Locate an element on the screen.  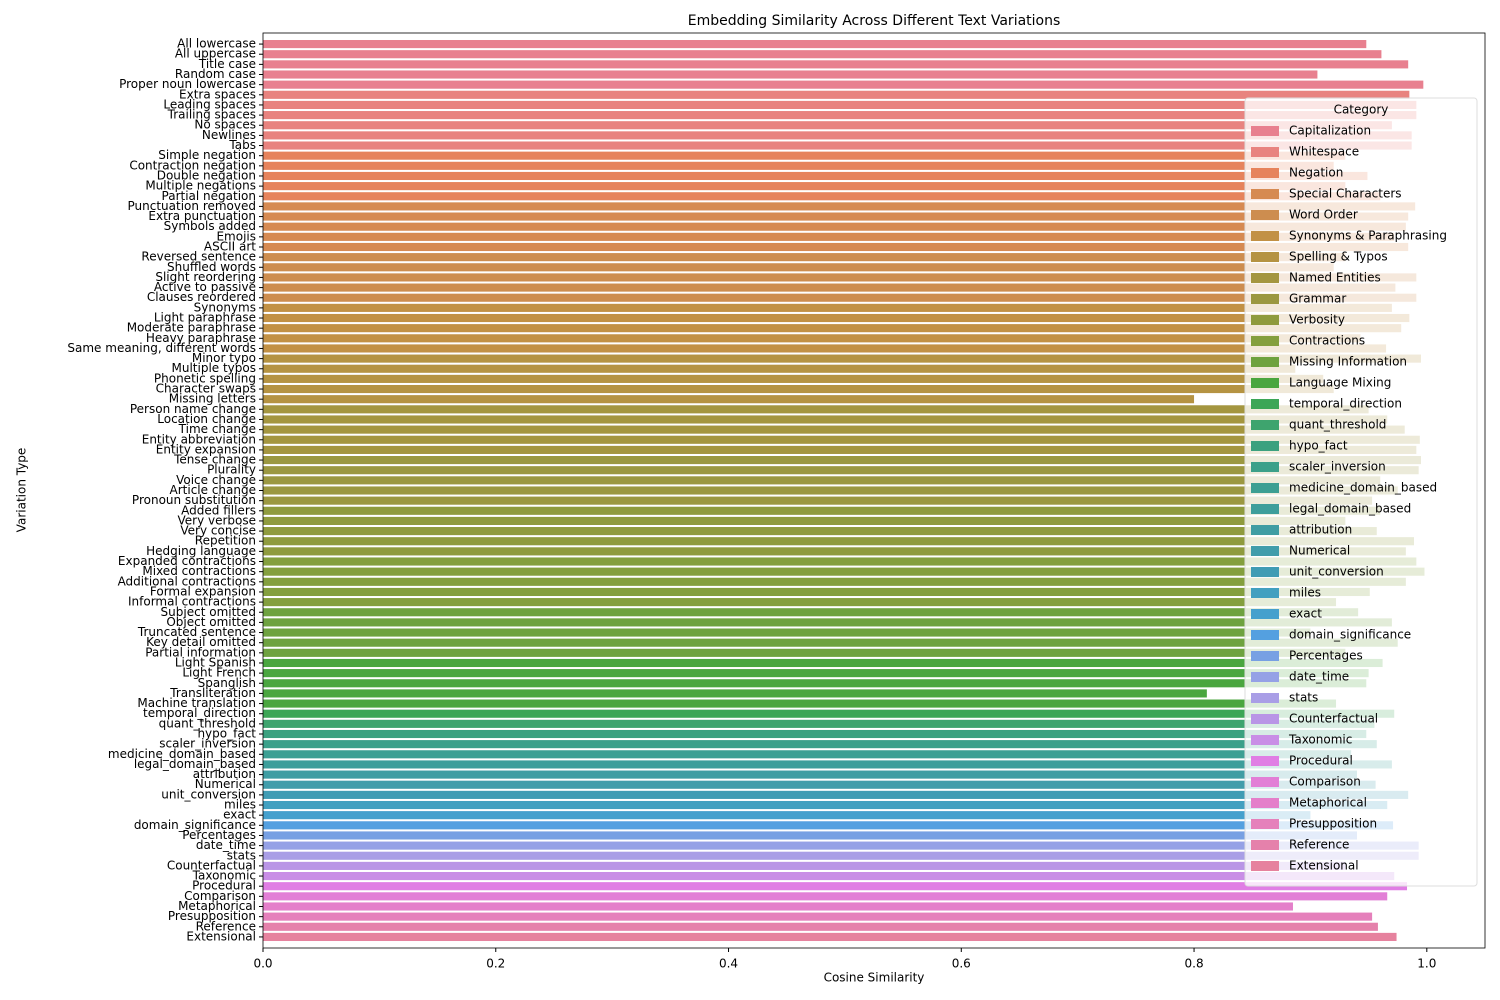
legend-label: Verbosity is located at coordinates (1317, 320).